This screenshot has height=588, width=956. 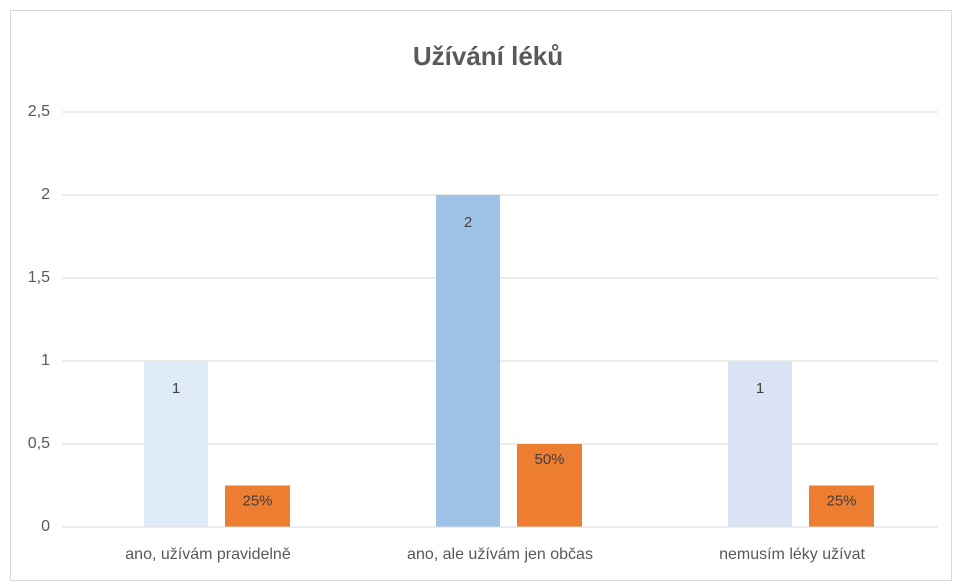 I want to click on x-tick-label: nemusím léky užívat, so click(x=792, y=554).